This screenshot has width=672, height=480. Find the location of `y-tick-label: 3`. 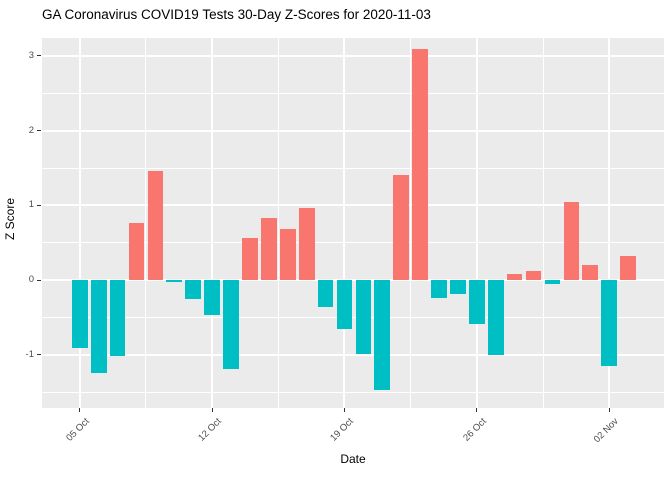

y-tick-label: 3 is located at coordinates (31, 55).